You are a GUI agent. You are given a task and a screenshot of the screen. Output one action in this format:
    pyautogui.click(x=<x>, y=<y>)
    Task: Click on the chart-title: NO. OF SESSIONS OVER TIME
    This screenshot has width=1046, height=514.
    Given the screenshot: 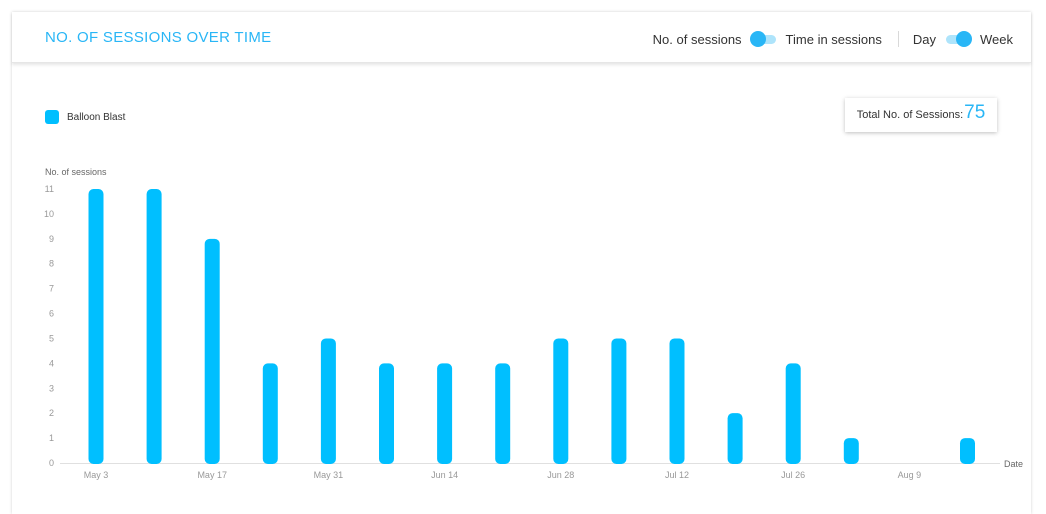 What is the action you would take?
    pyautogui.click(x=158, y=37)
    